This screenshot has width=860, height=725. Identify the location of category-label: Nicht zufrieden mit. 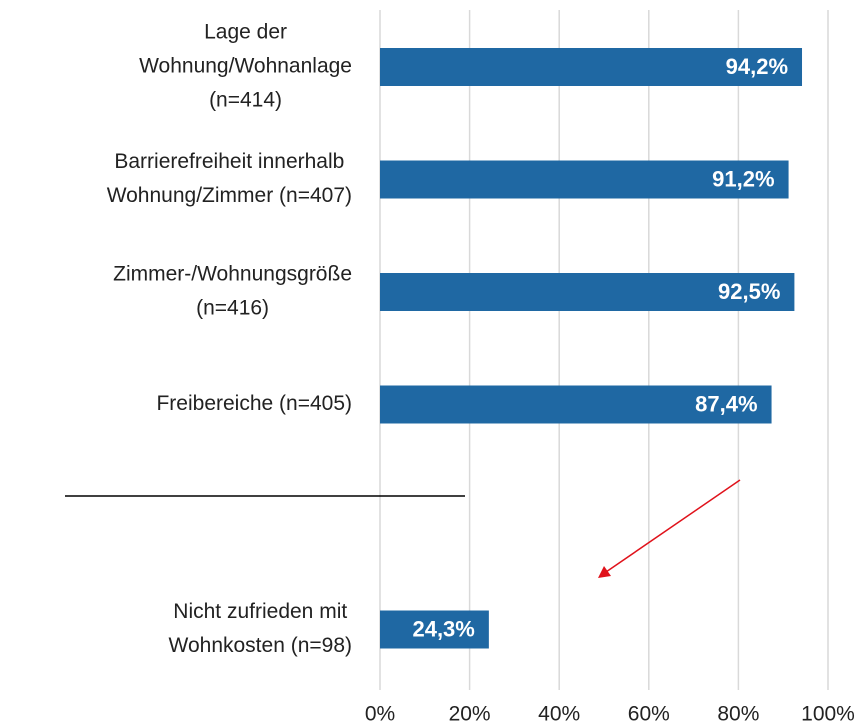
(260, 611).